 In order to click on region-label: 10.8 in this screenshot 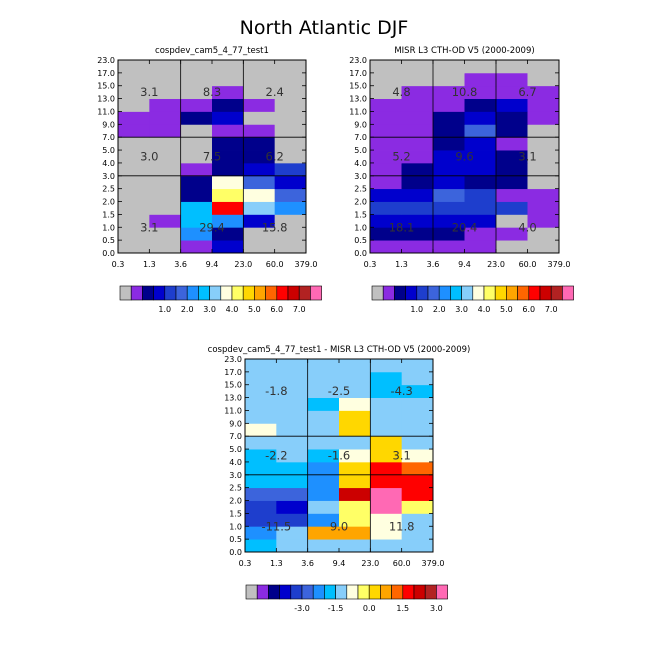, I will do `click(465, 92)`.